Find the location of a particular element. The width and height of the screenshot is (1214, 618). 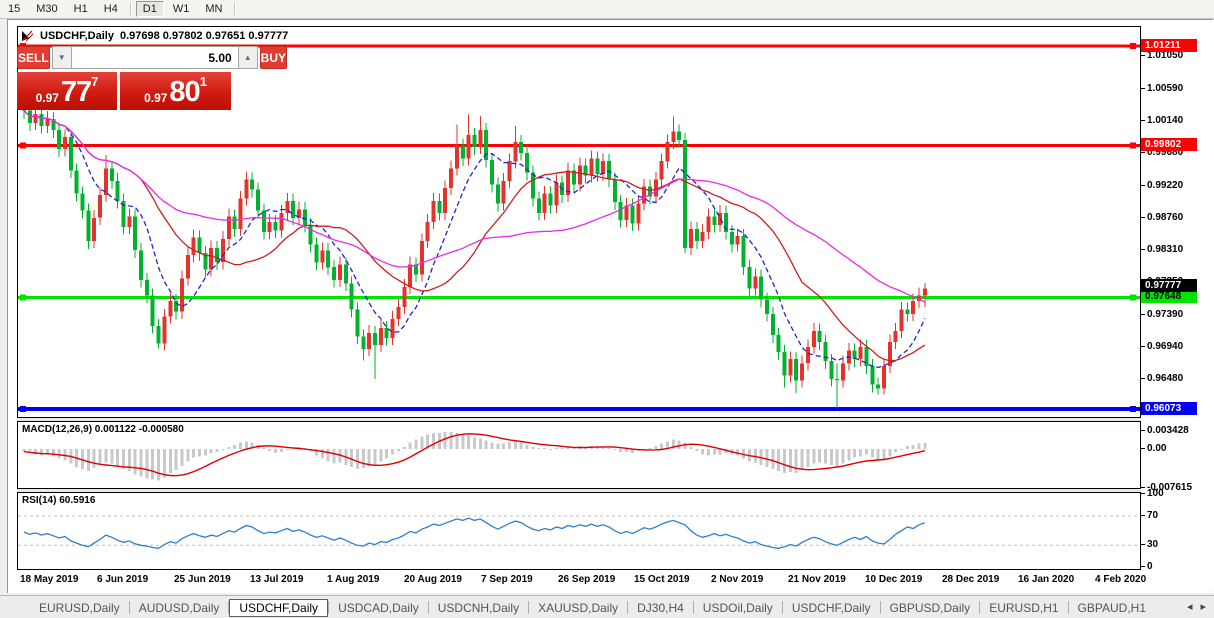

axis-tick: 1.00140 is located at coordinates (1162, 121).